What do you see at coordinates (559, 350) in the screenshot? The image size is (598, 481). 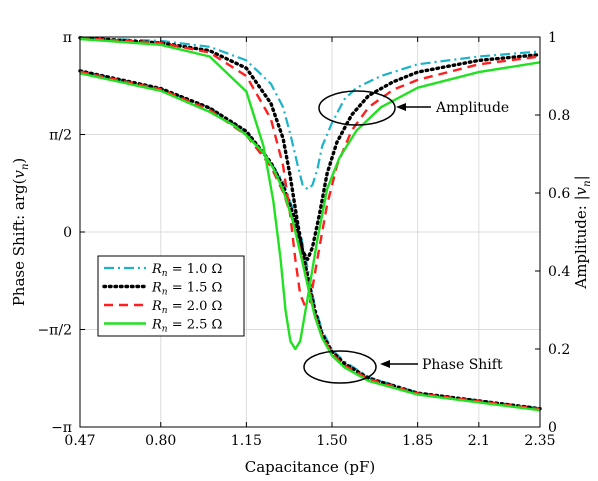 I see `y-right-tick-label: 0.2` at bounding box center [559, 350].